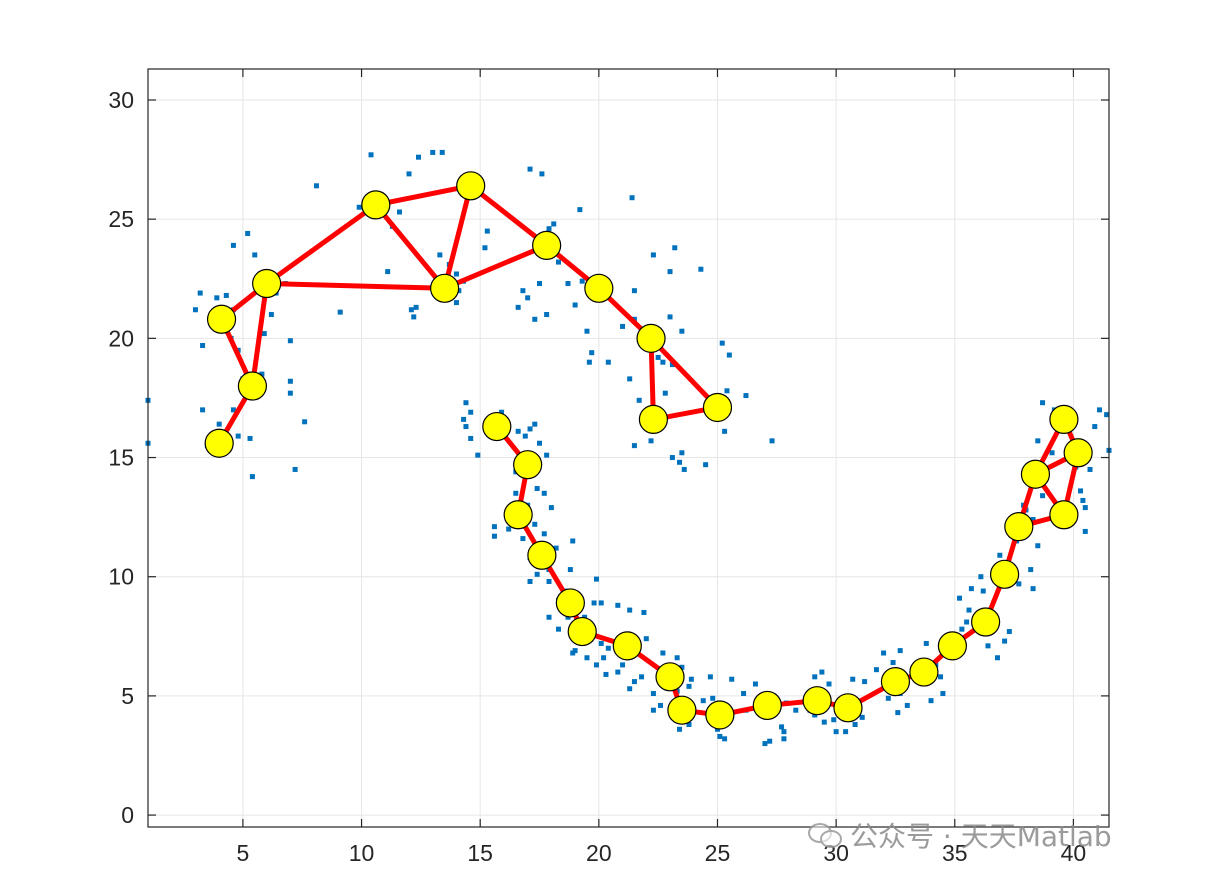 This screenshot has height=884, width=1220. I want to click on x-tick-label: 15, so click(480, 853).